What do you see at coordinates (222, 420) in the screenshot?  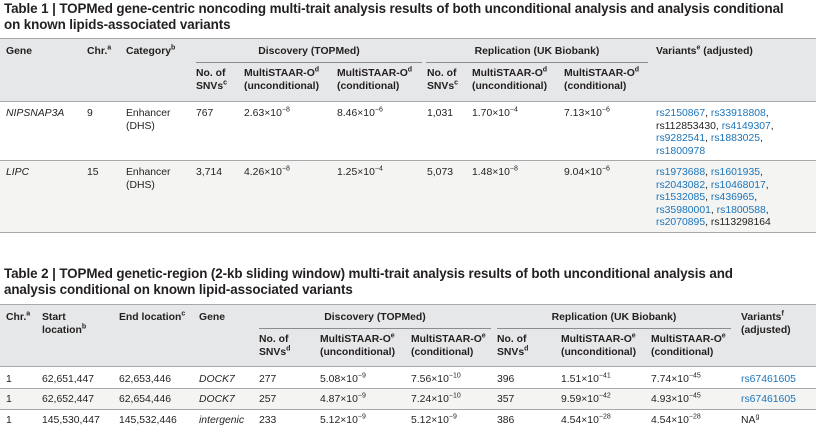 I see `t2-r3-gene: intergenic` at bounding box center [222, 420].